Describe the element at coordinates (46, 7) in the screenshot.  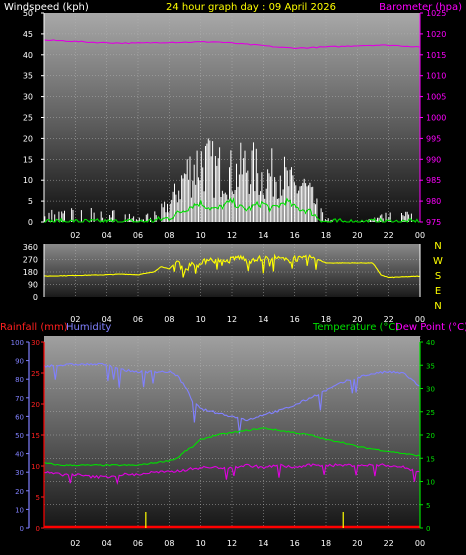
I see `wind-axis-label: Windspeed (kph)` at that location.